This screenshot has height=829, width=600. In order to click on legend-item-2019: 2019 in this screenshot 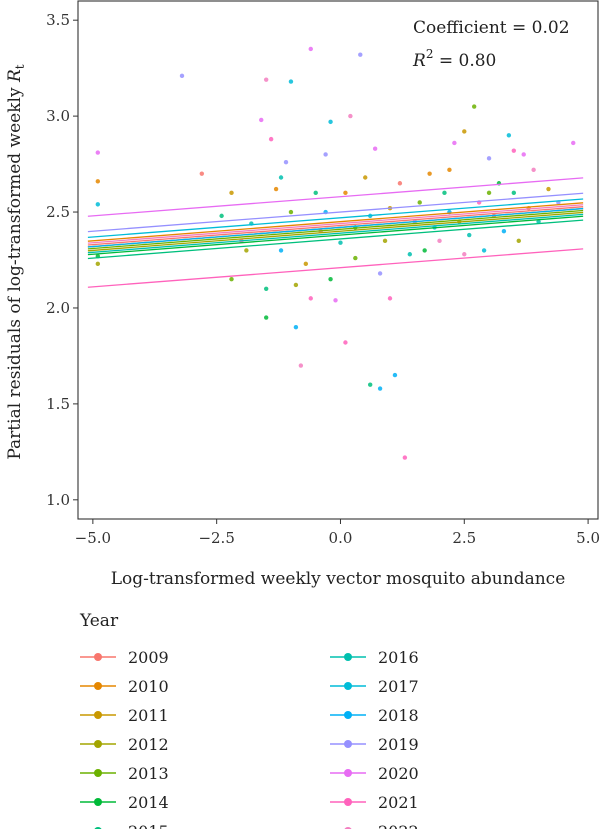, I will do `click(374, 744)`.